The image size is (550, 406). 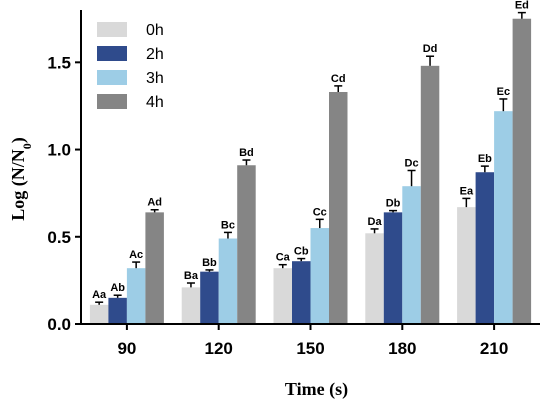 What do you see at coordinates (155, 54) in the screenshot?
I see `legend-label: 2h` at bounding box center [155, 54].